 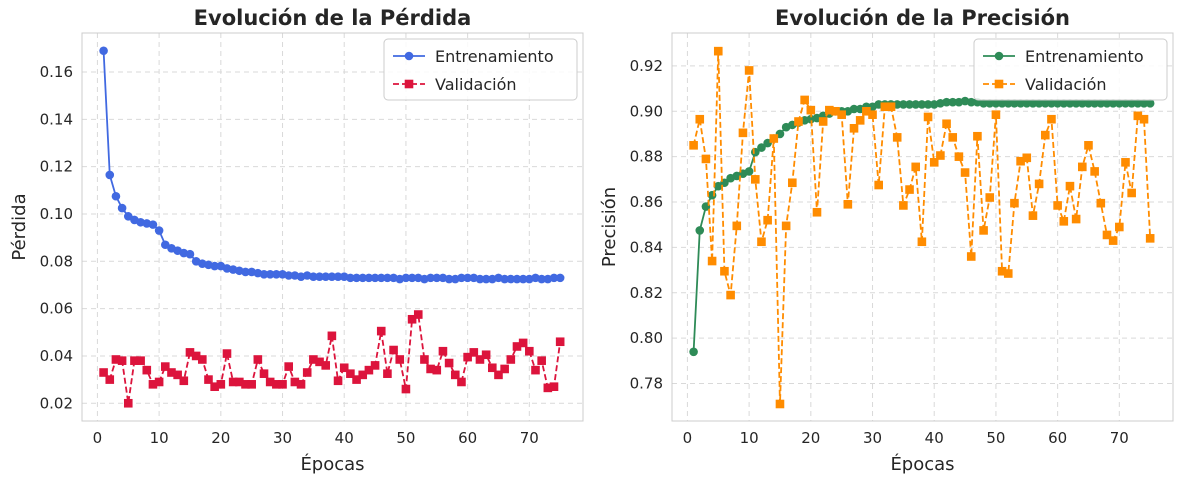 I want to click on x-axis-label: Épocas, so click(x=922, y=464).